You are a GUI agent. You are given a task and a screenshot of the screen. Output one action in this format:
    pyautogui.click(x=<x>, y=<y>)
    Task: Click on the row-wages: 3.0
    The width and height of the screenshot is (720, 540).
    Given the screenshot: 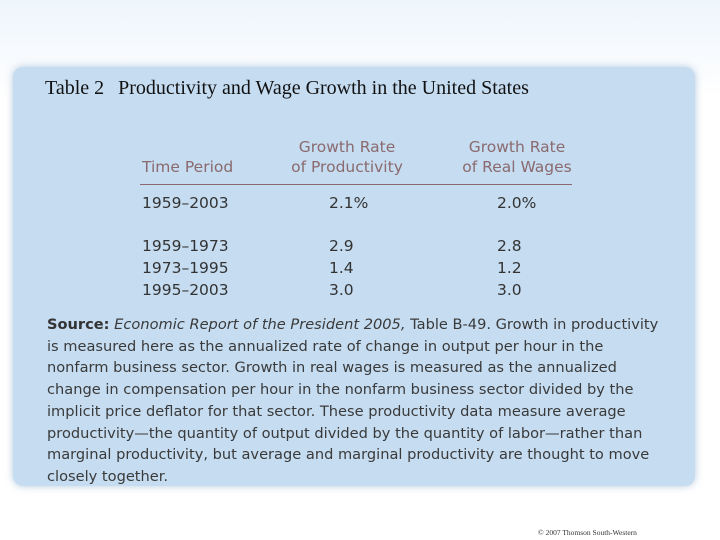 What is the action you would take?
    pyautogui.click(x=509, y=290)
    